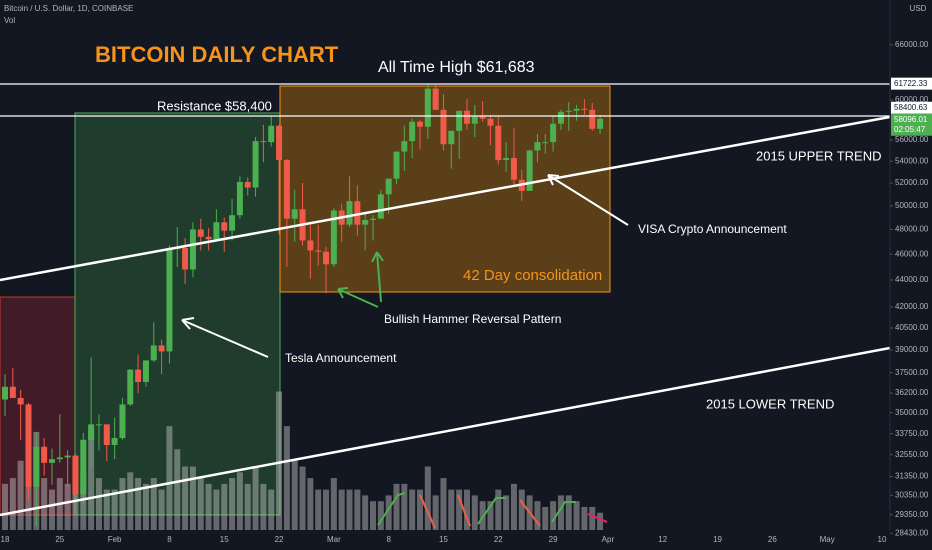  I want to click on y-tick-label: 32550.00, so click(912, 454).